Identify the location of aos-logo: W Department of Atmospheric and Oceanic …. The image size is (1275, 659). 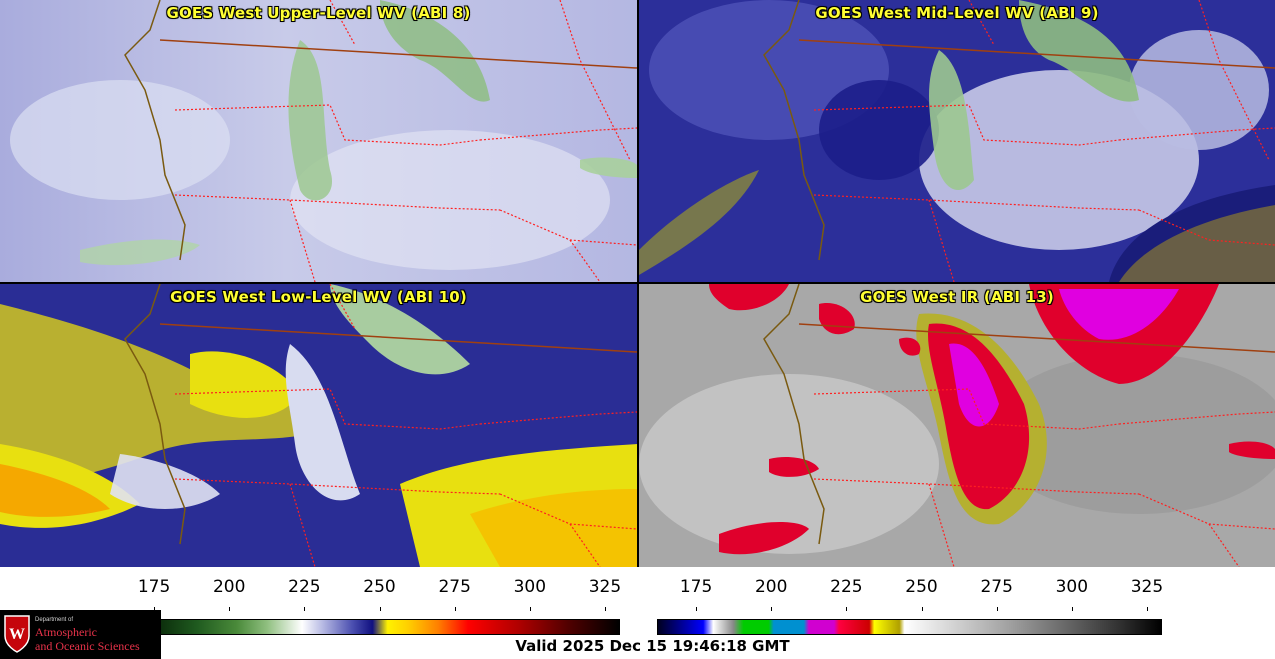
(80, 634).